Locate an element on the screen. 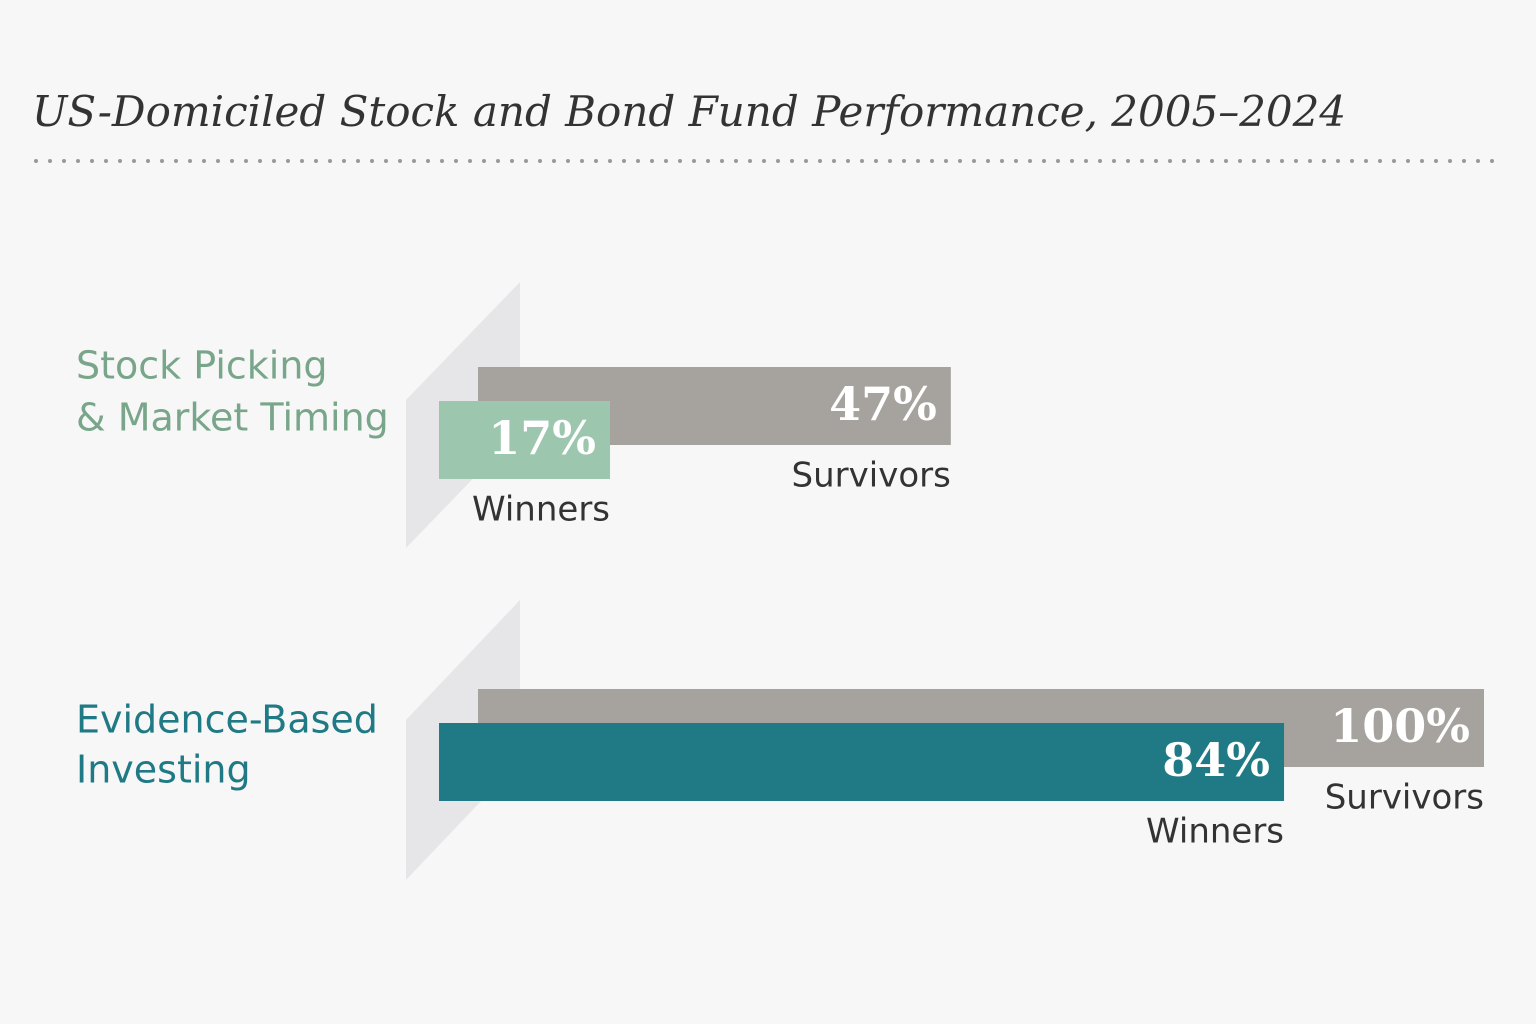 This screenshot has width=1536, height=1024. value-label: 84% is located at coordinates (1216, 760).